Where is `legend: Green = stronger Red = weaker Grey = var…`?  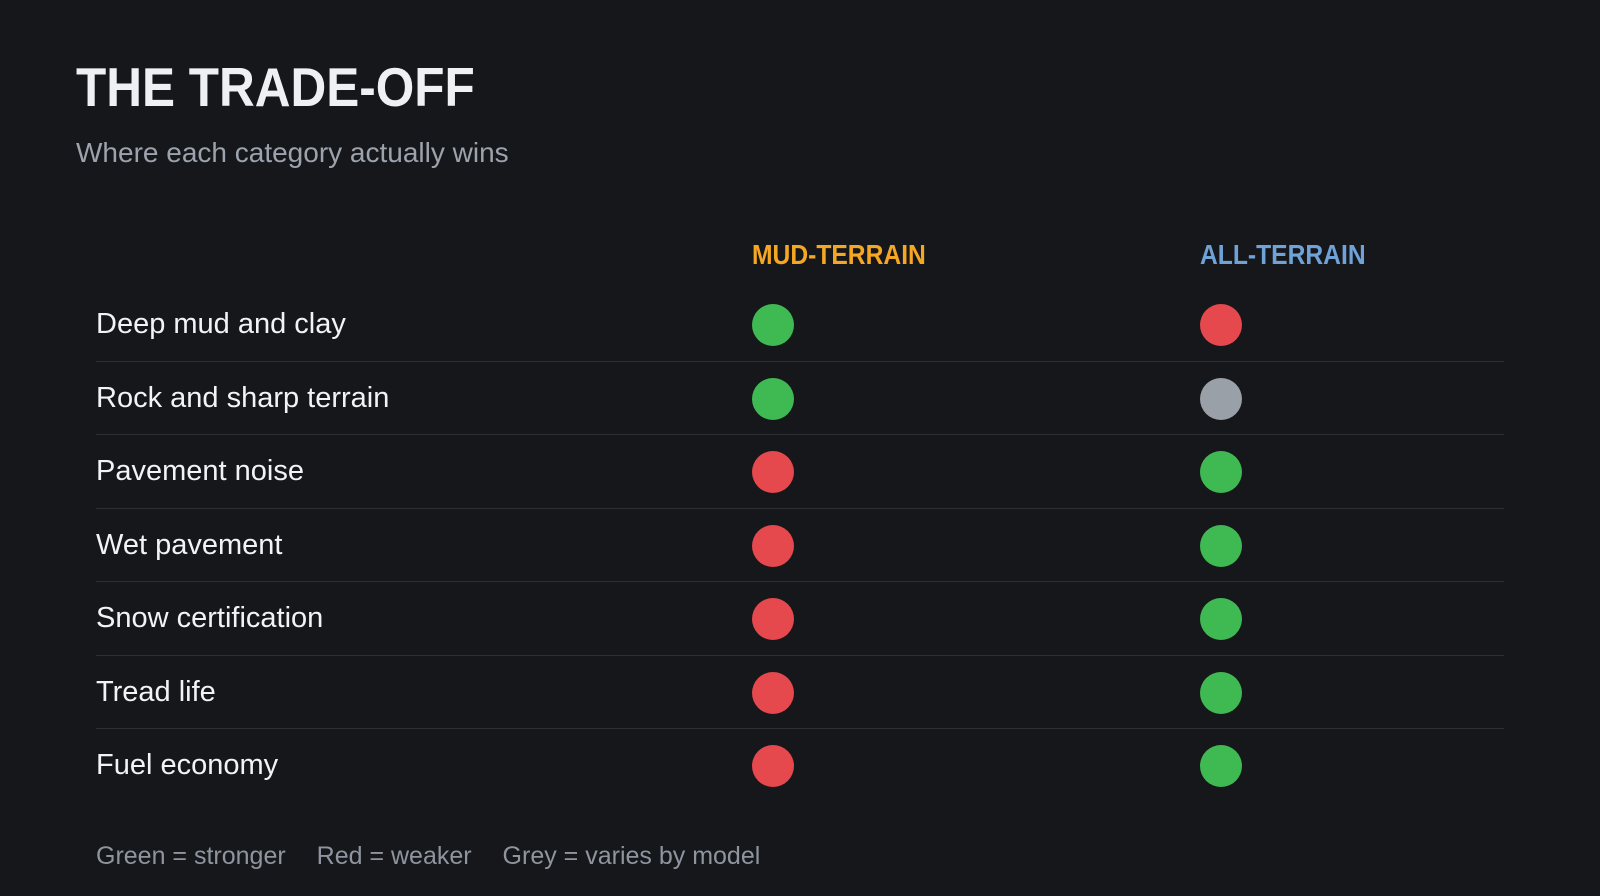
legend: Green = stronger Red = weaker Grey = var… is located at coordinates (440, 856).